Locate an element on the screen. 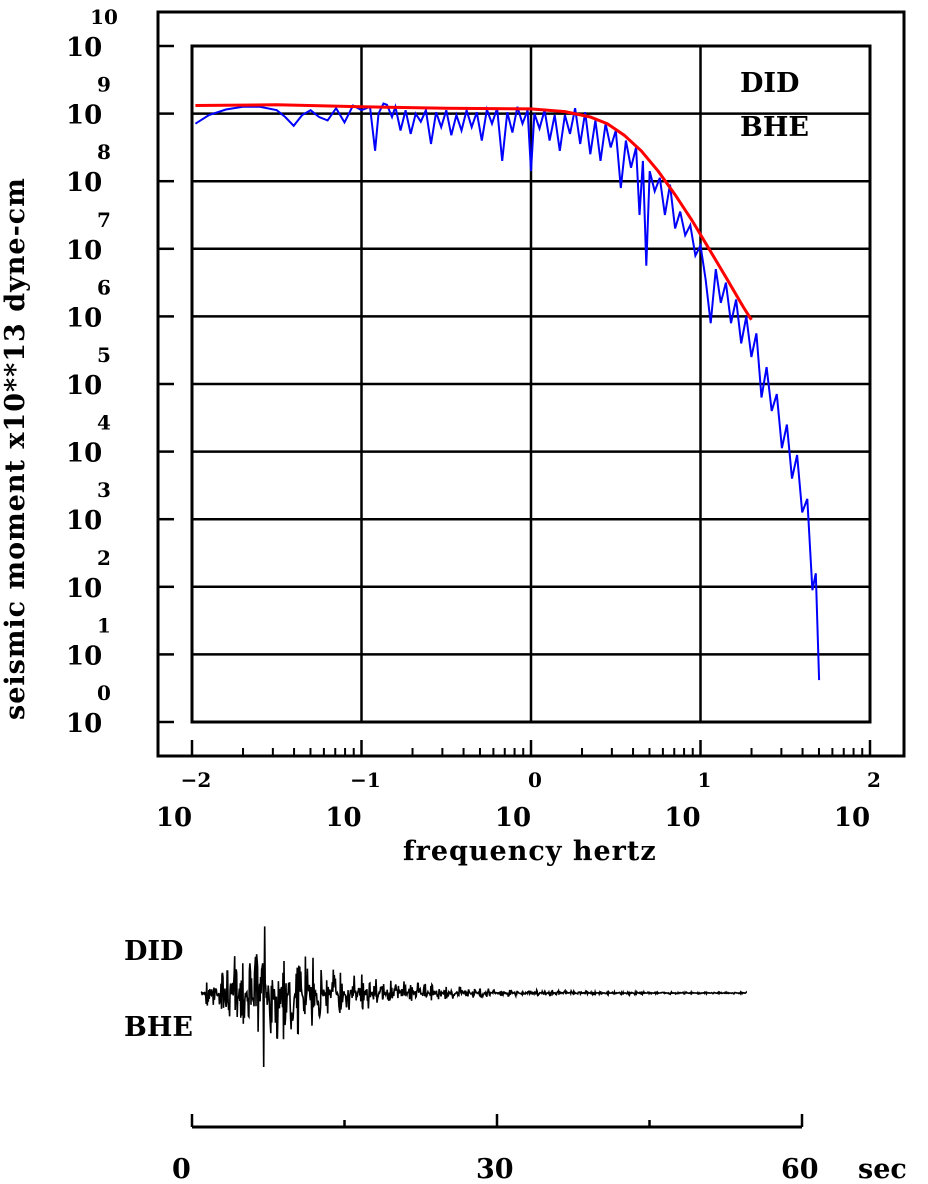 The image size is (928, 1184). y-tick-exponent: 9 is located at coordinates (104, 85).